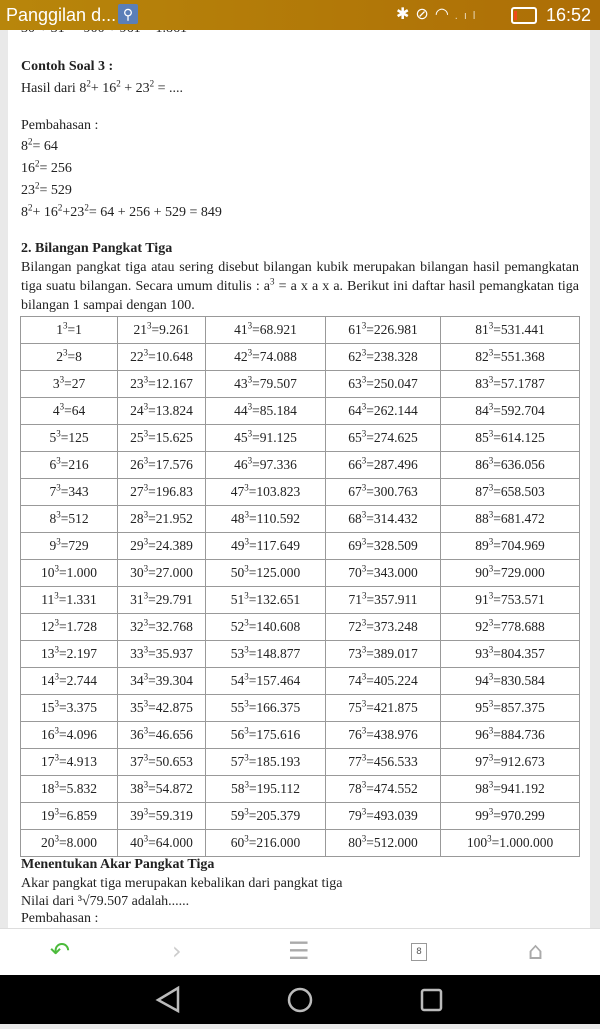 Image resolution: width=600 pixels, height=1029 pixels. Describe the element at coordinates (510, 573) in the screenshot. I see `table-cell: 903=729.000` at that location.